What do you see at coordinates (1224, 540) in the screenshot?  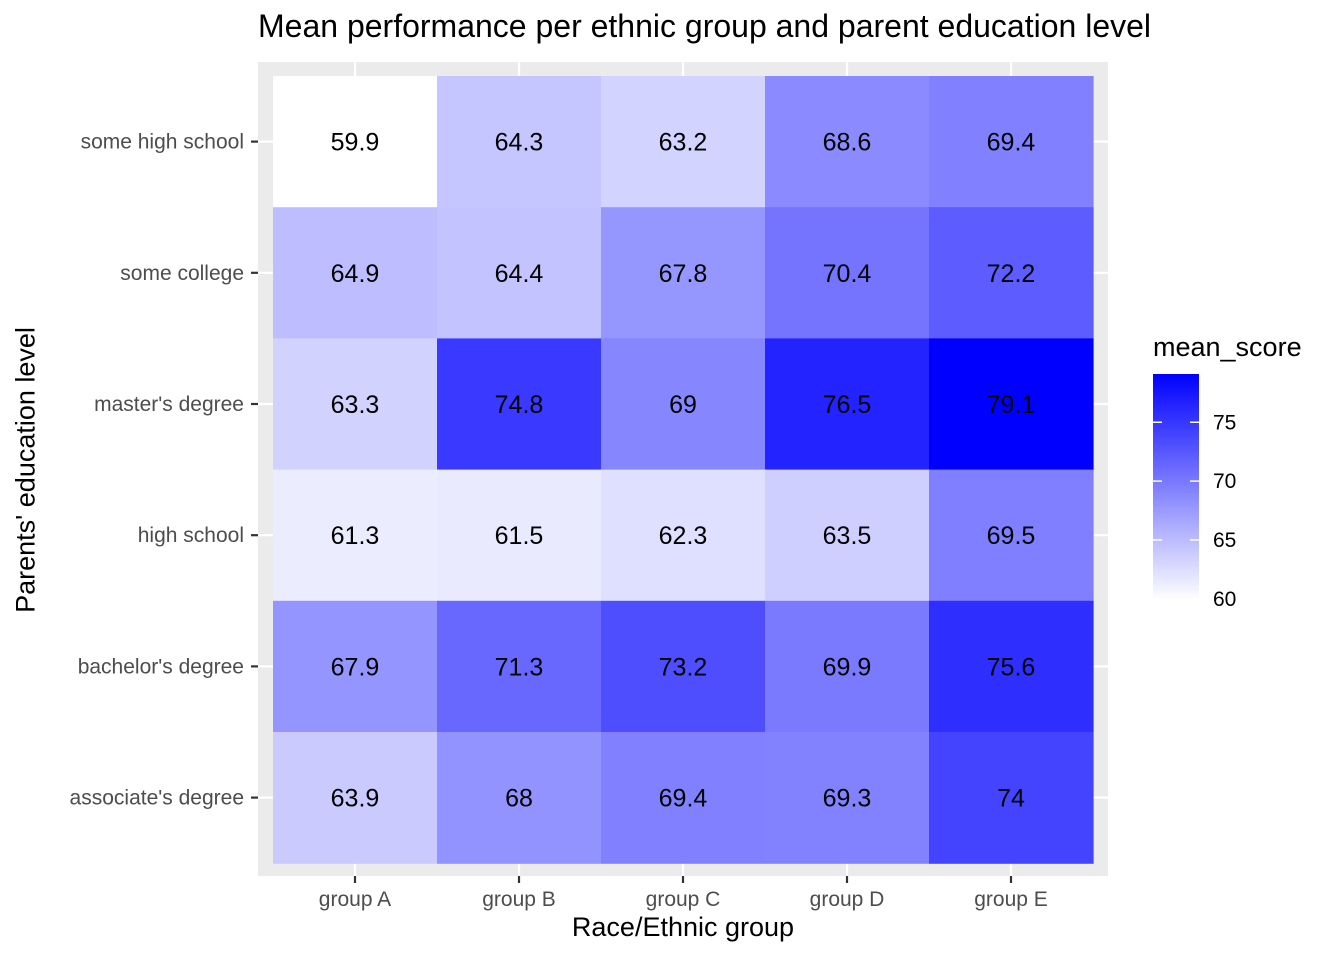 I see `legend-tick-label: 65` at bounding box center [1224, 540].